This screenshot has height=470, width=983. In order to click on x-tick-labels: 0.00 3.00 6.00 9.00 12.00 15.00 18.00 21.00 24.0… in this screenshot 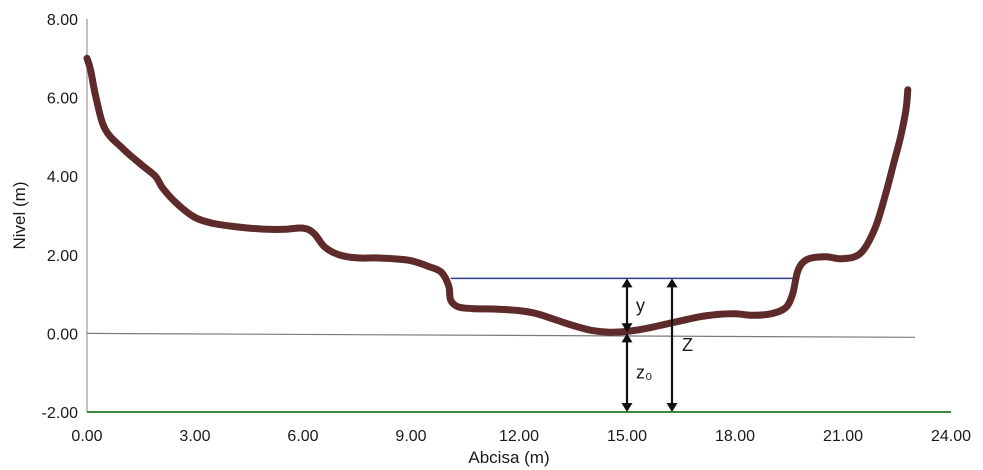, I will do `click(521, 436)`.